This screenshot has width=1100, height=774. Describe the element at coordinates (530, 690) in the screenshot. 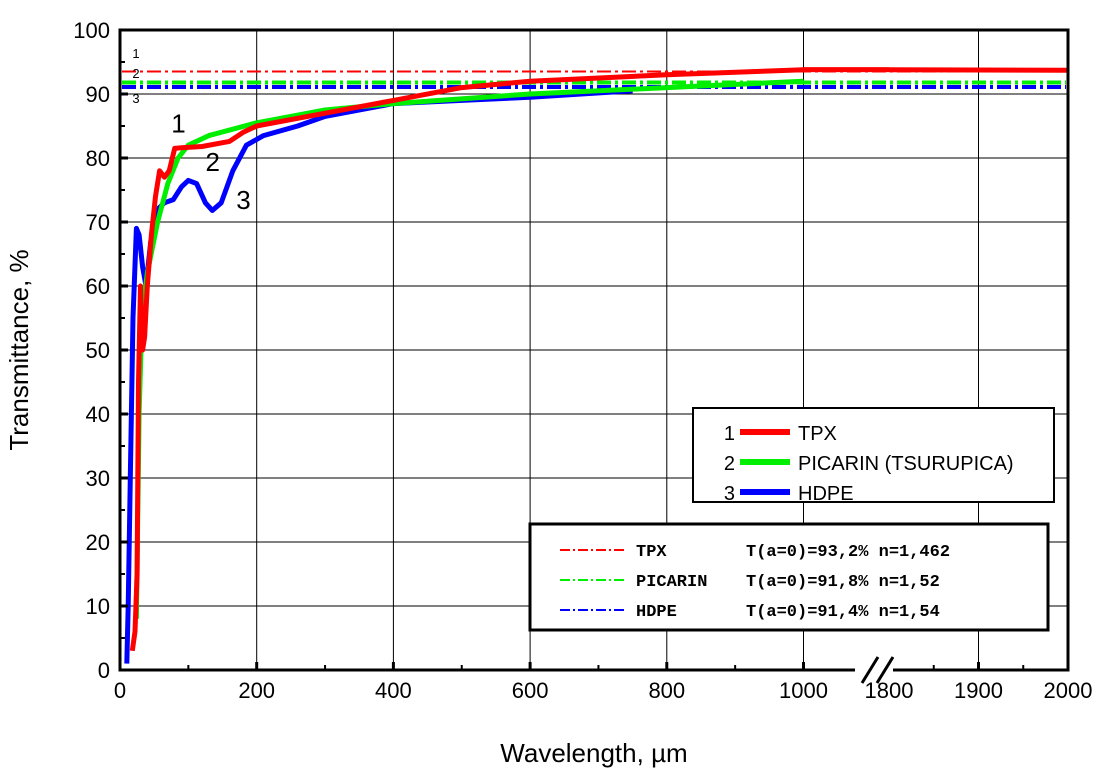

I see `x-tick-label: 600` at that location.